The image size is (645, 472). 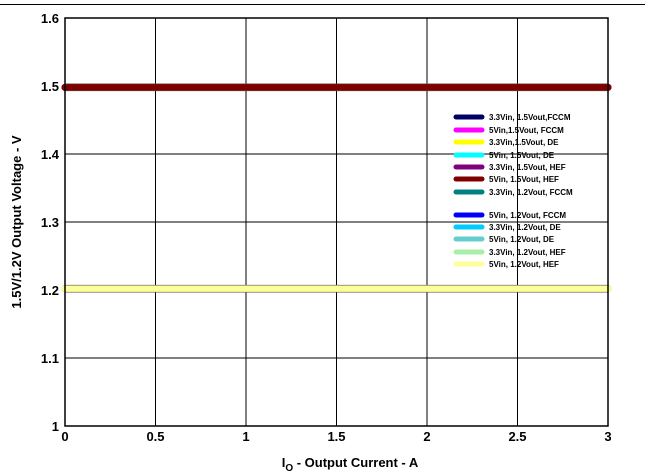 I want to click on legend-label: 3.3Vin,1.5Vout, DE, so click(x=524, y=142).